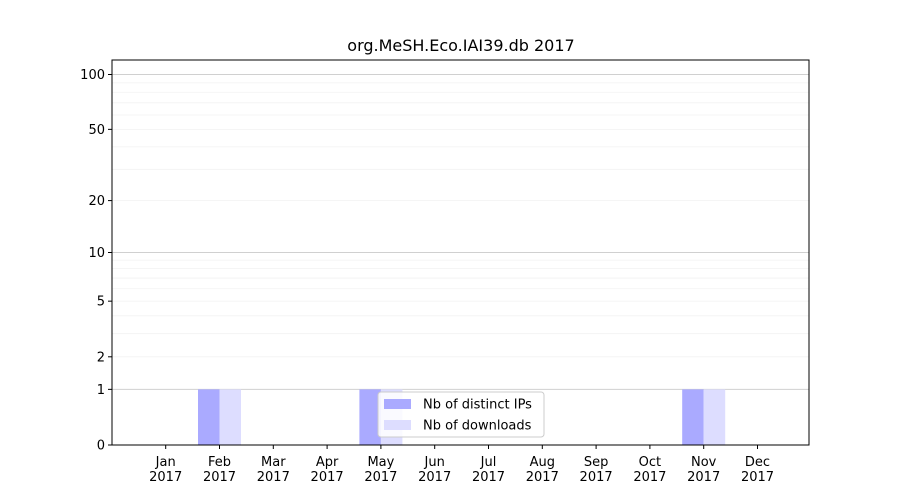  Describe the element at coordinates (96, 130) in the screenshot. I see `y-tick-label: 50` at that location.